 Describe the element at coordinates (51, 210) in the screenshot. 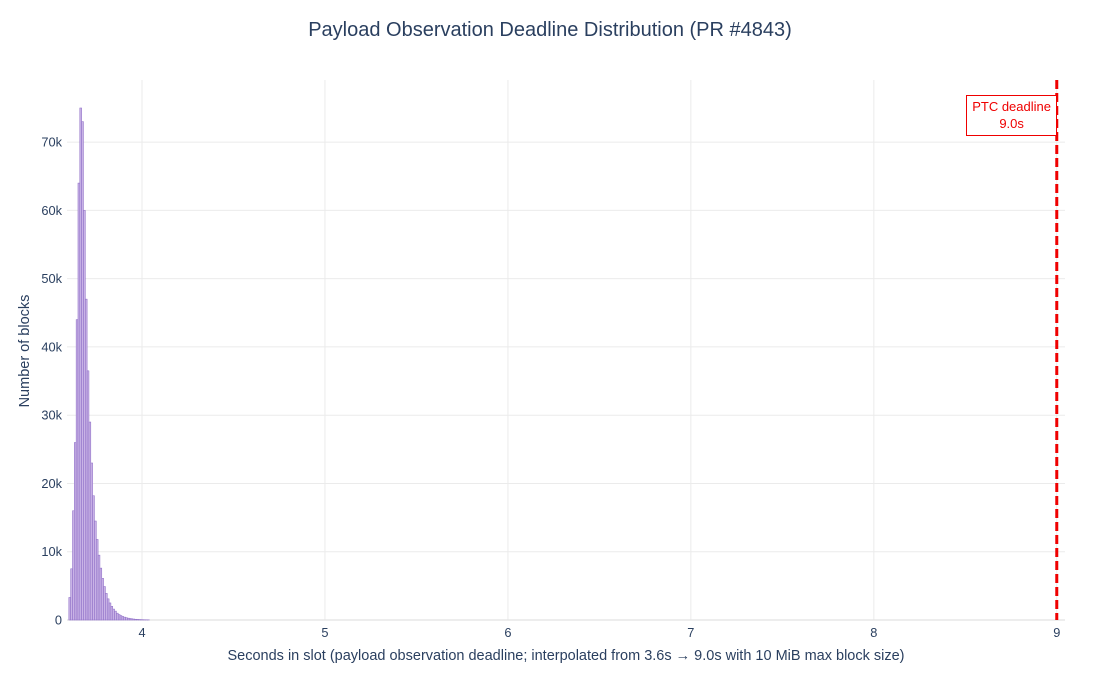

I see `y-tick-label: 60k` at that location.